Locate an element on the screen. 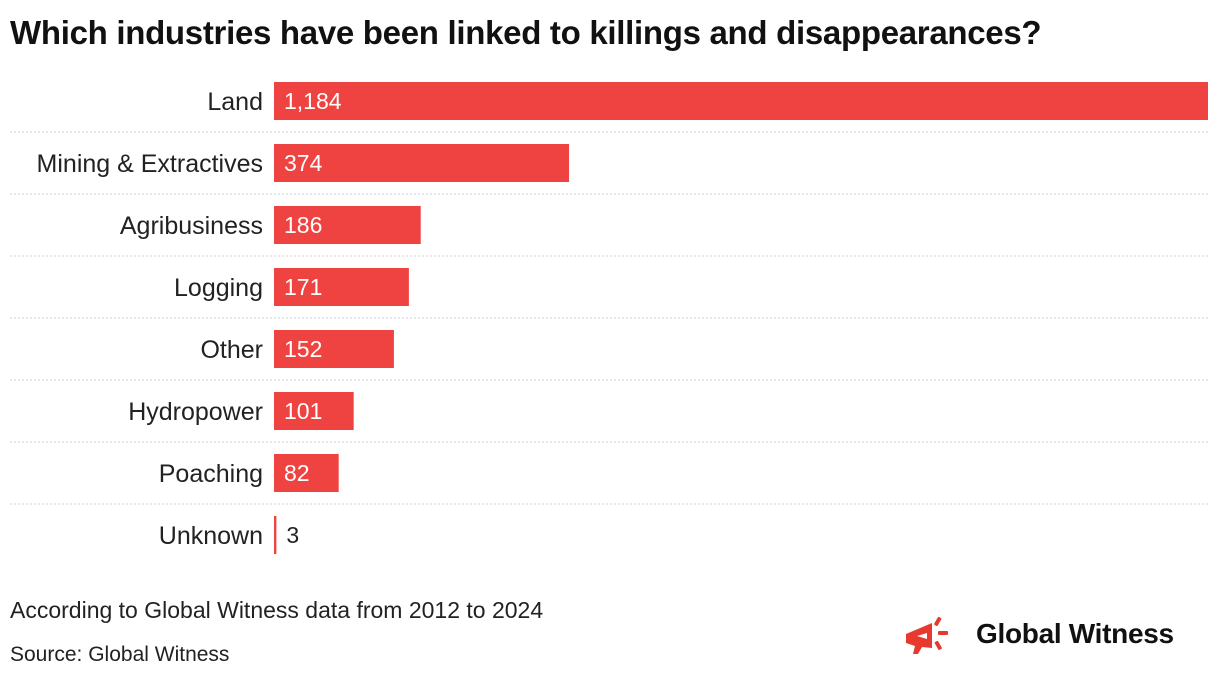 The image size is (1220, 680). category-label: Logging is located at coordinates (218, 288).